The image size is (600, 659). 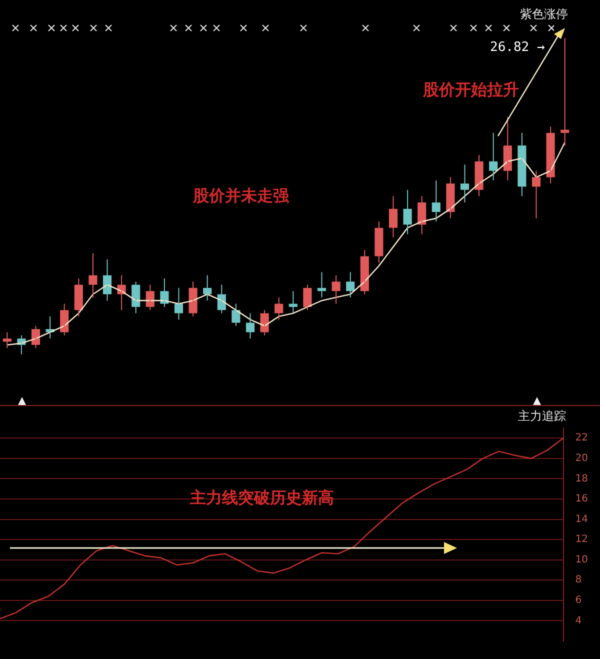 I want to click on y-tick-label: 10, so click(x=581, y=560).